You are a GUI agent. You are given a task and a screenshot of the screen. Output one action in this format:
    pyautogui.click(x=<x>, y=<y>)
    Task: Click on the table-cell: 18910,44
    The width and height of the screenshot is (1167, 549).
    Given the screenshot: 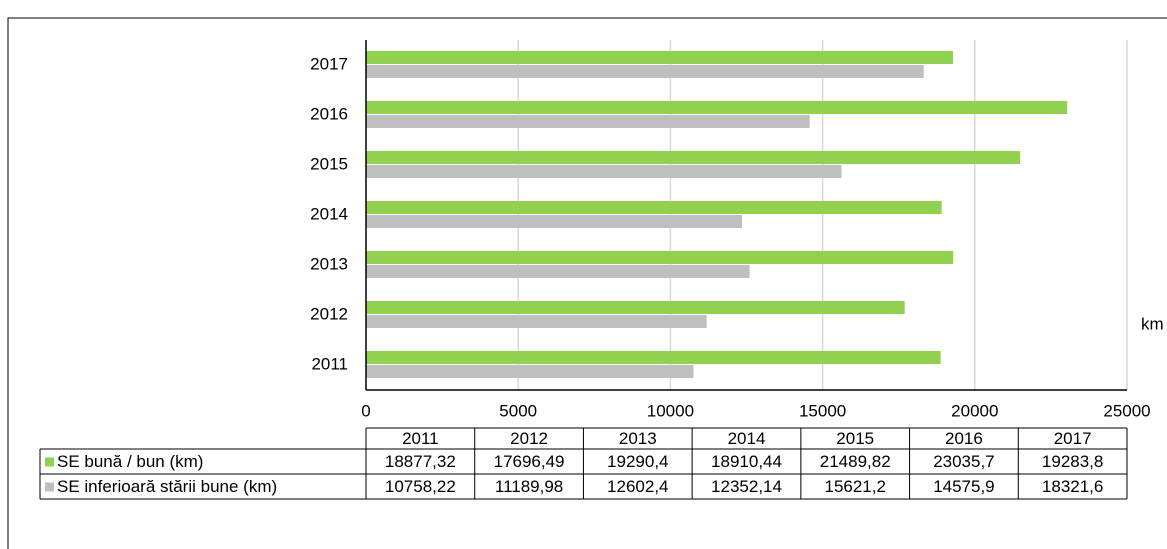 What is the action you would take?
    pyautogui.click(x=746, y=461)
    